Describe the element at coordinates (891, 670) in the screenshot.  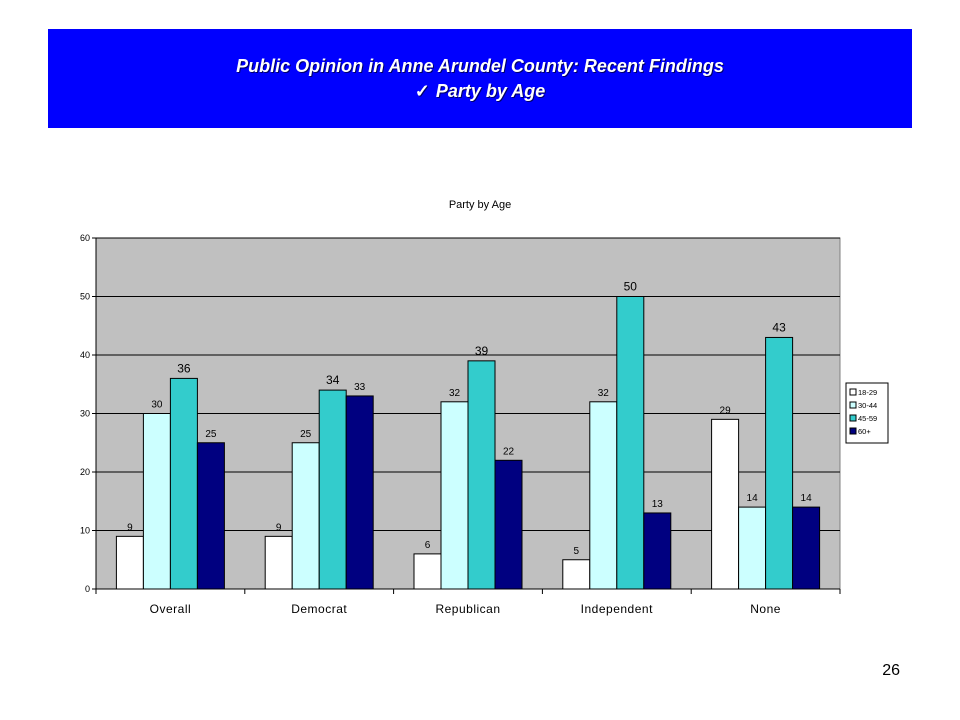
I see `slide-number: 26` at that location.